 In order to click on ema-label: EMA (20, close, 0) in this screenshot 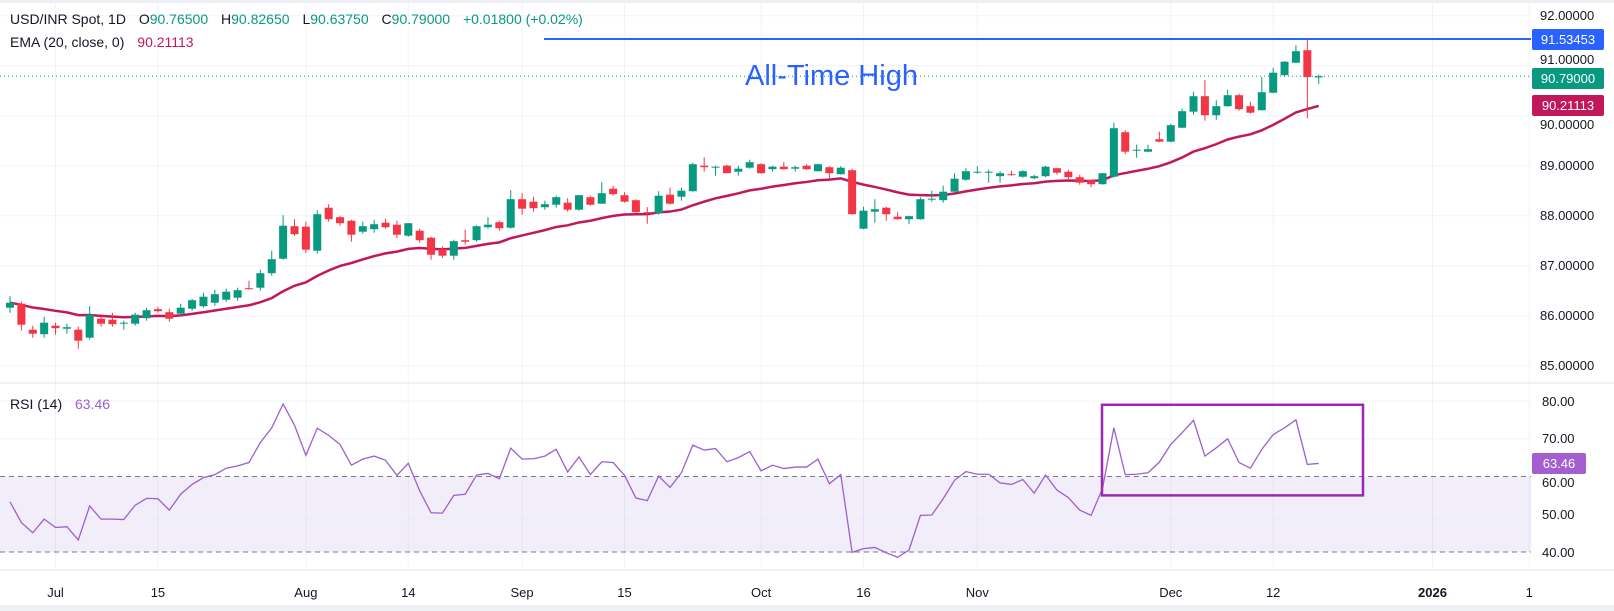, I will do `click(67, 42)`.